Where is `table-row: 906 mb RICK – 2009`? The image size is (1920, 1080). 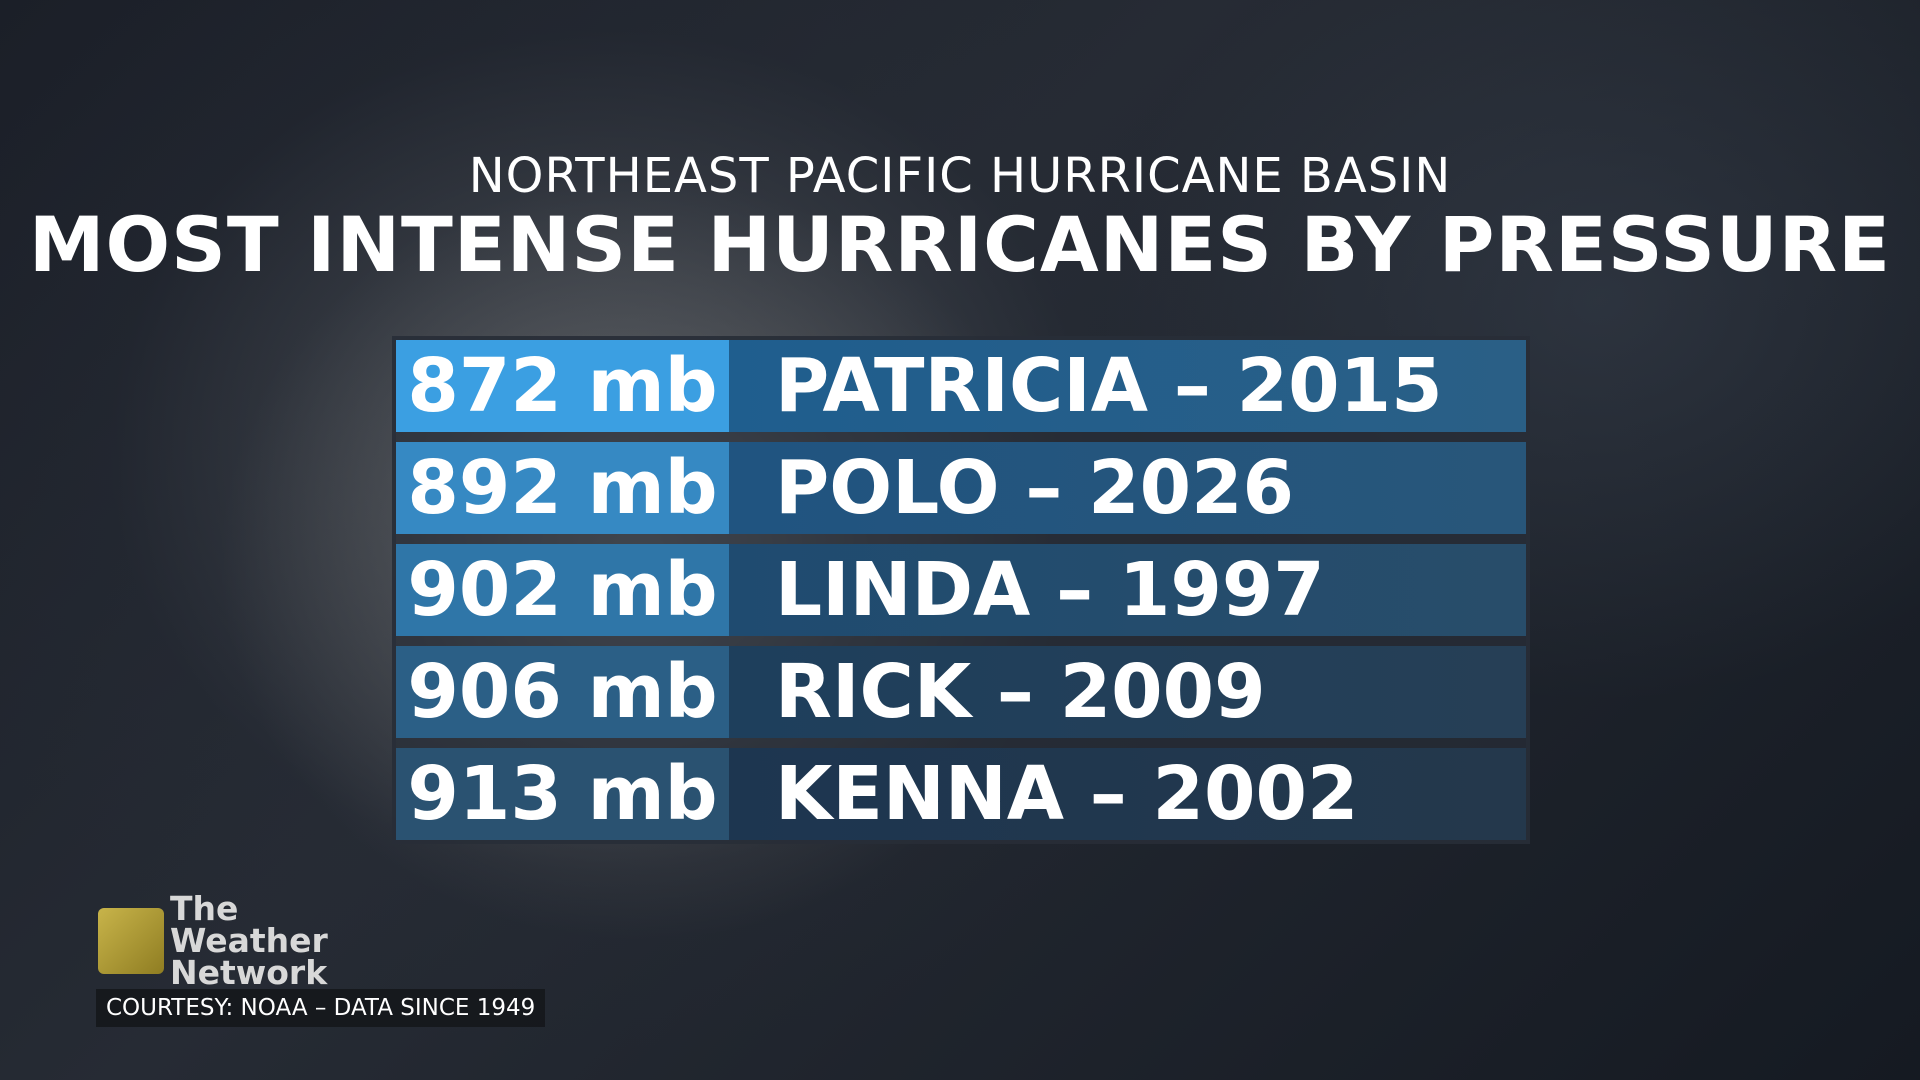 table-row: 906 mb RICK – 2009 is located at coordinates (961, 692).